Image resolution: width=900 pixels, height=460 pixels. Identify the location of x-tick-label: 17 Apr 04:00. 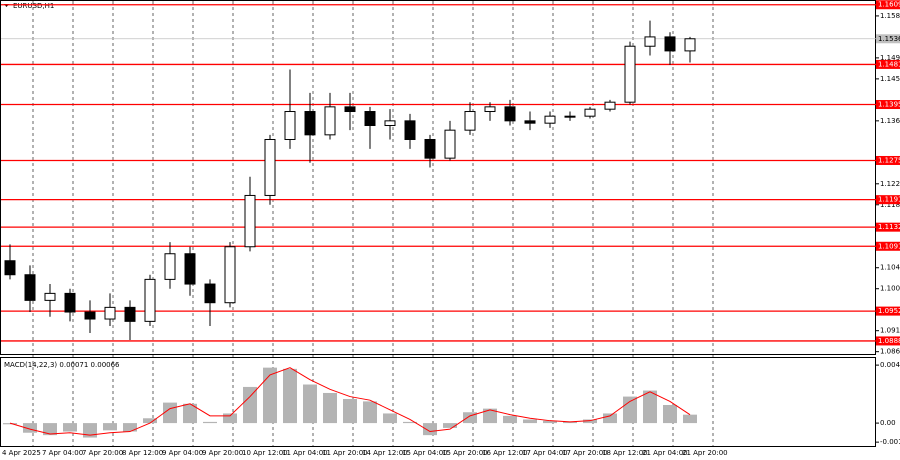
(545, 453).